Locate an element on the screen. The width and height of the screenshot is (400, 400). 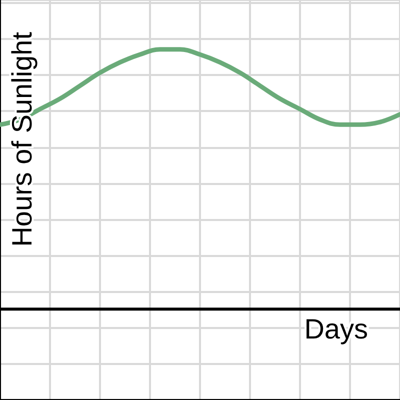
y-axis-title: Hours of Sunlight is located at coordinates (22, 139).